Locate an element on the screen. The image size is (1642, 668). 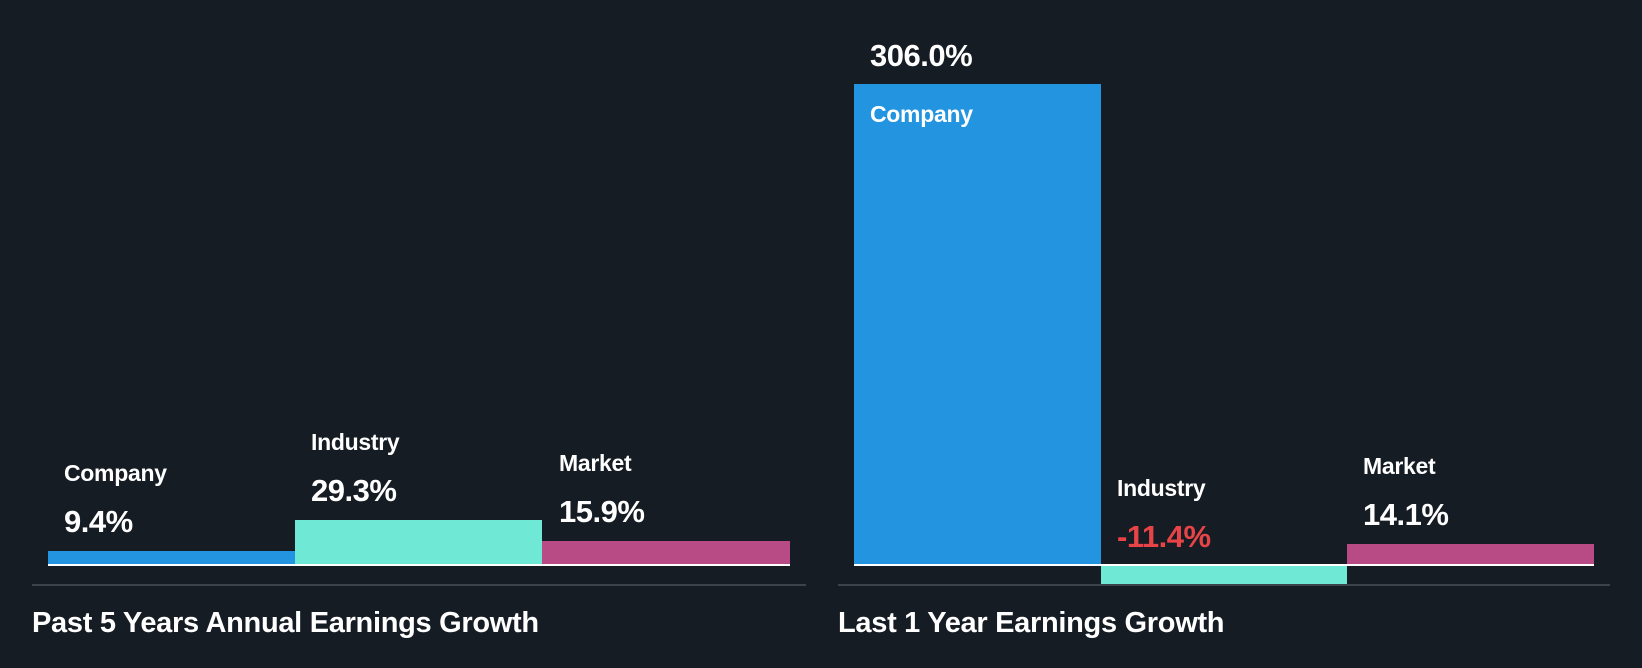
industry-value: -11.4% is located at coordinates (1164, 536).